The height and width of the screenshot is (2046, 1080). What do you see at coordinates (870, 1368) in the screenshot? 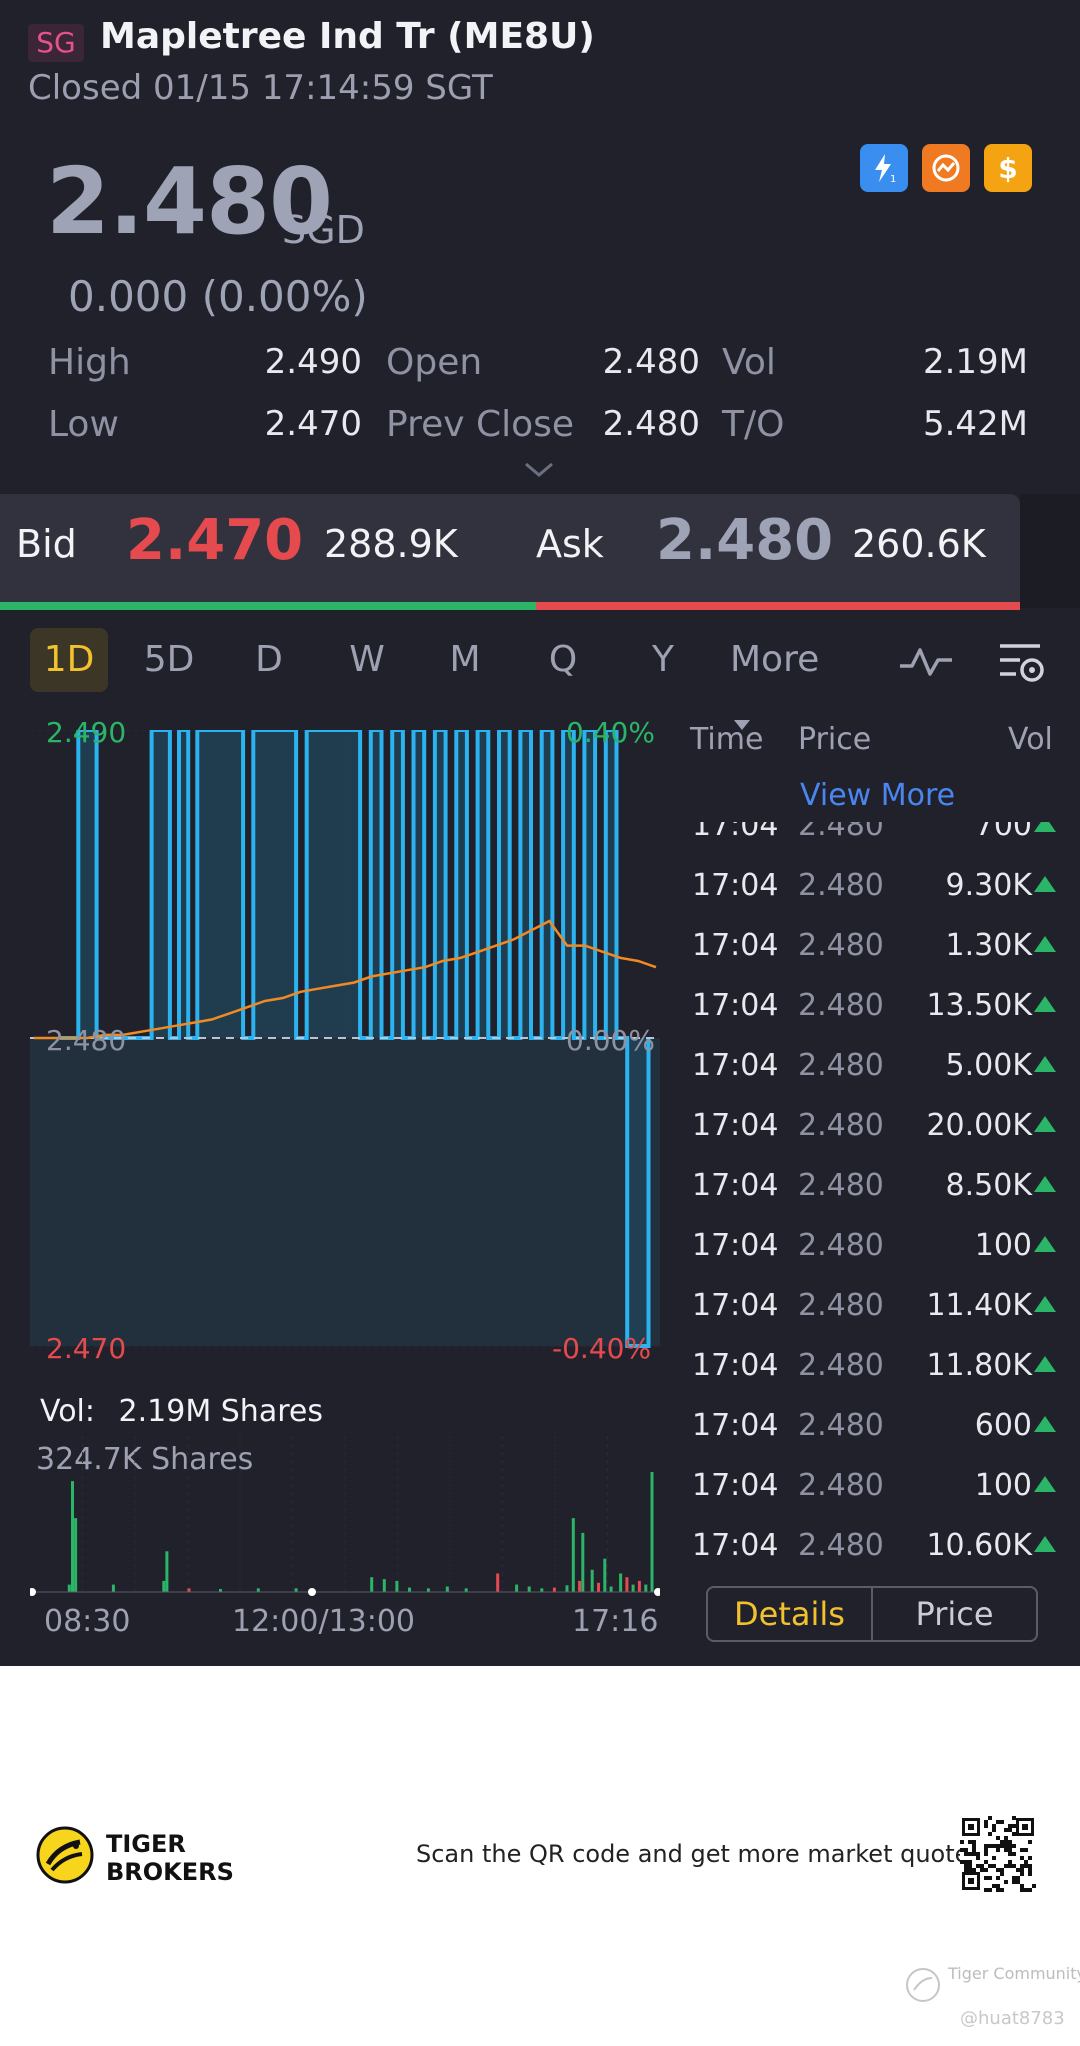
I see `ts-row: 17:04 2.480 11.80K` at bounding box center [870, 1368].